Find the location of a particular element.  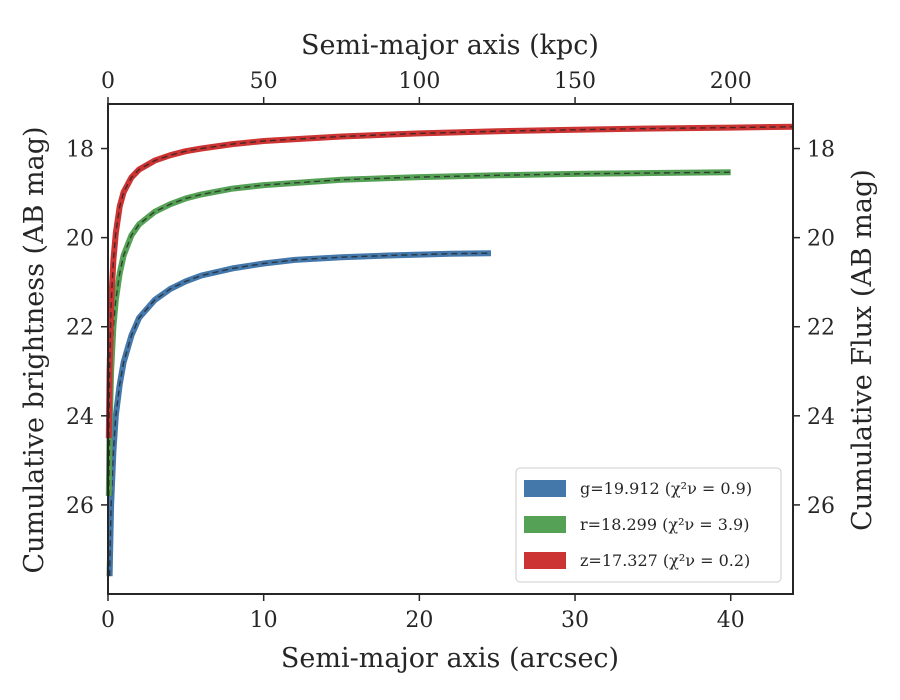

y-tick-label-3: 24 is located at coordinates (80, 417).